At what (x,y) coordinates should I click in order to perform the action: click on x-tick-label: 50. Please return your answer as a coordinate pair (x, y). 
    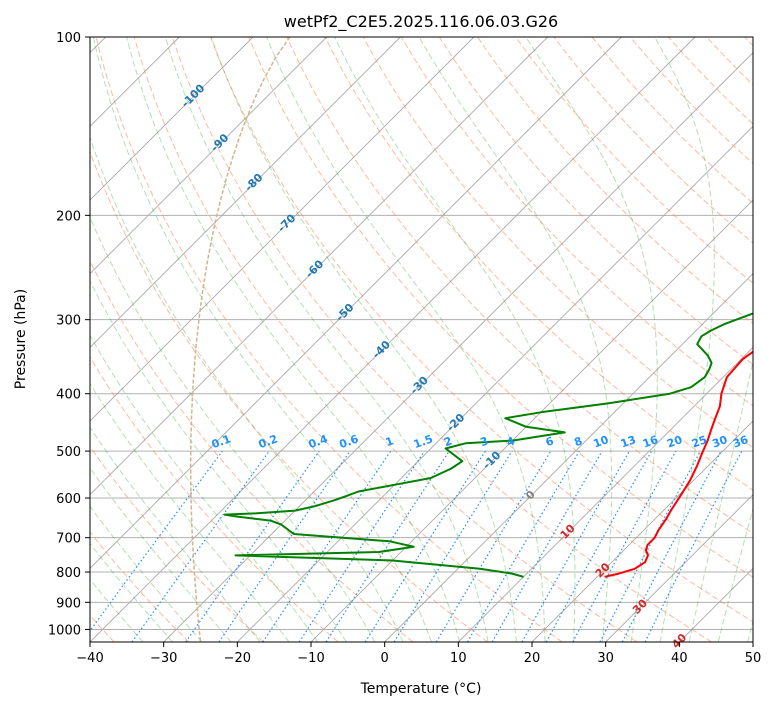
    Looking at the image, I should click on (753, 658).